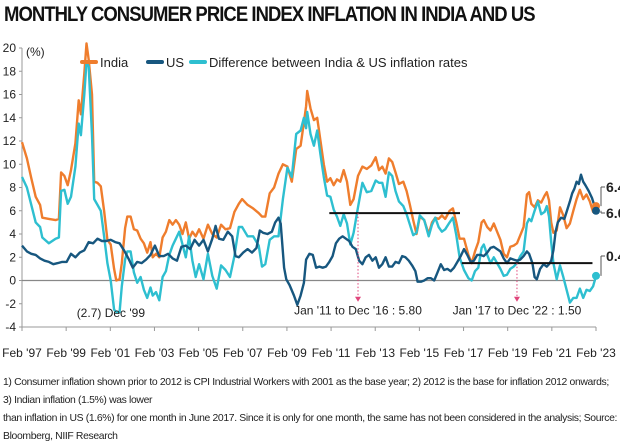 Image resolution: width=620 pixels, height=446 pixels. Describe the element at coordinates (12, 188) in the screenshot. I see `y-tick-label: 8` at that location.